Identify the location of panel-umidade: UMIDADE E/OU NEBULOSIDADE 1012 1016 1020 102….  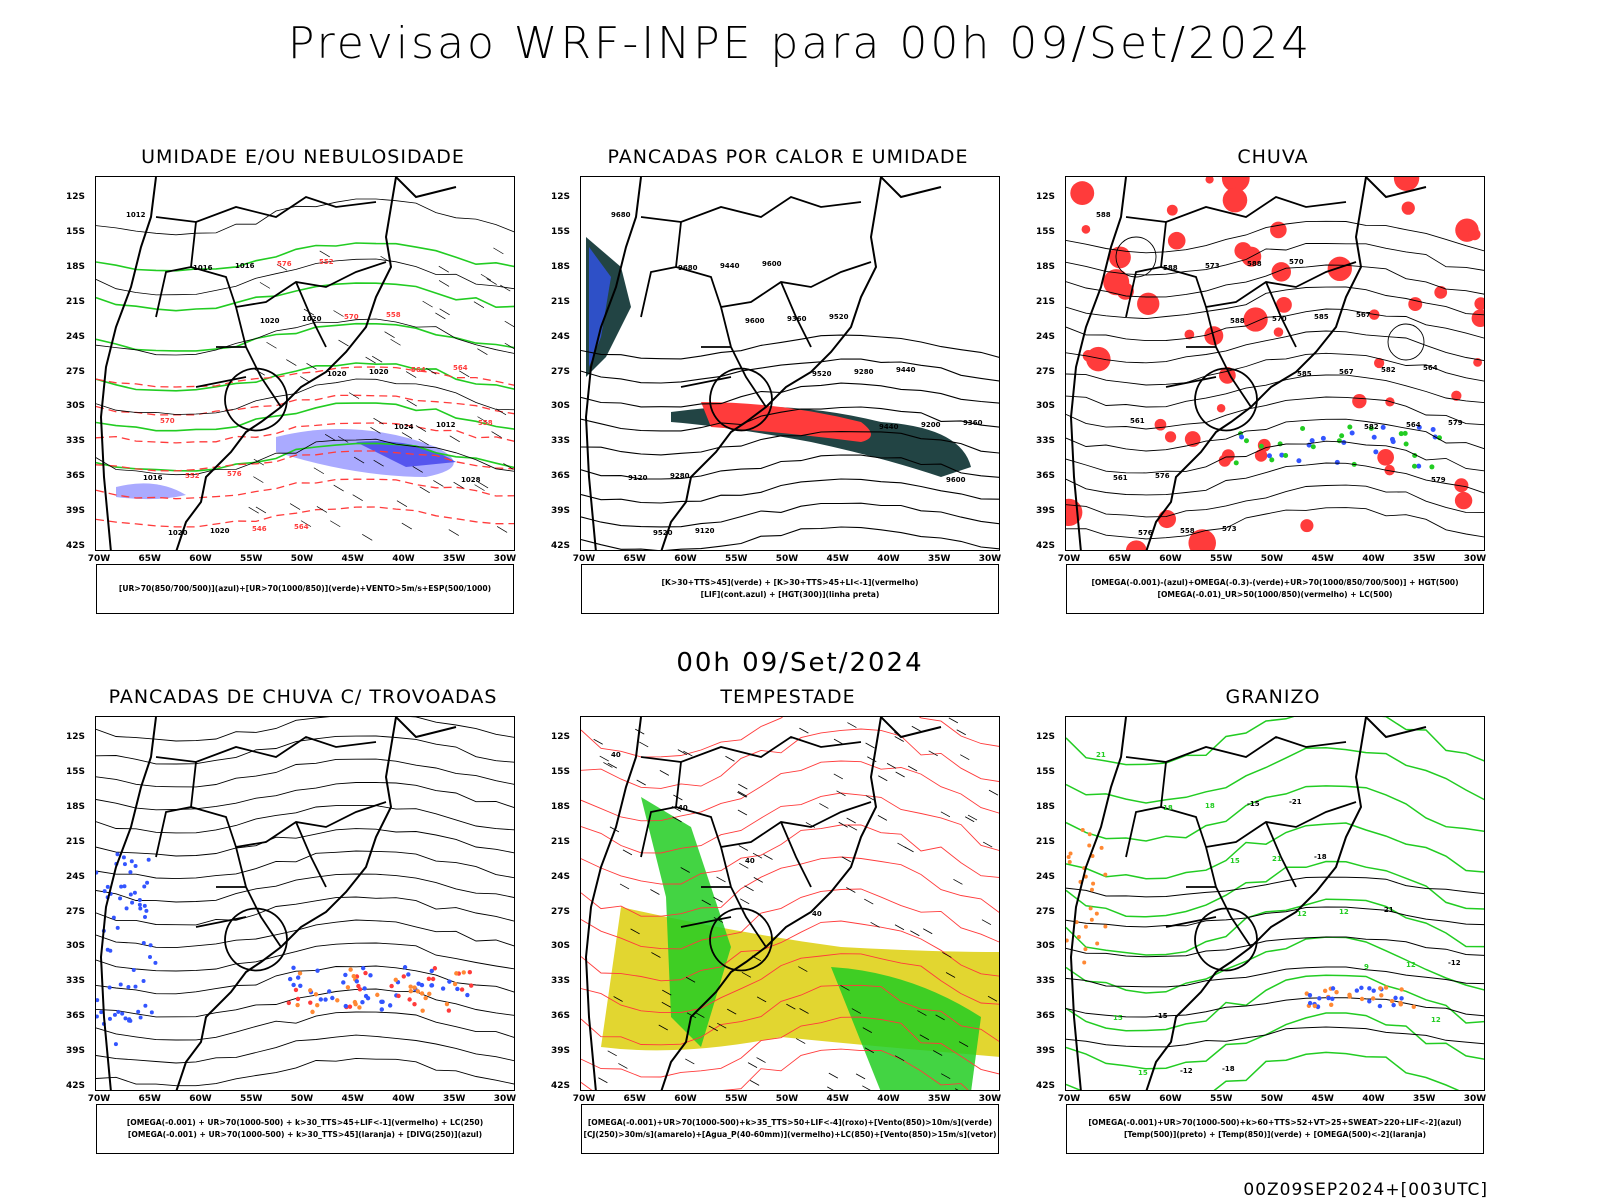
(302, 386).